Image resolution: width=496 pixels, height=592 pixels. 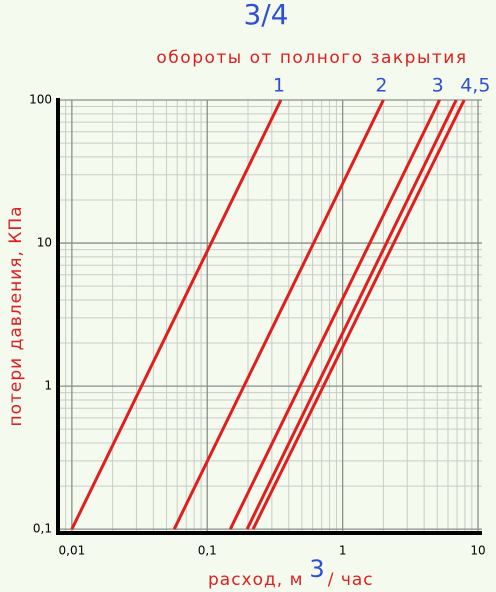 What do you see at coordinates (42, 529) in the screenshot?
I see `y-tick-label: 0,1` at bounding box center [42, 529].